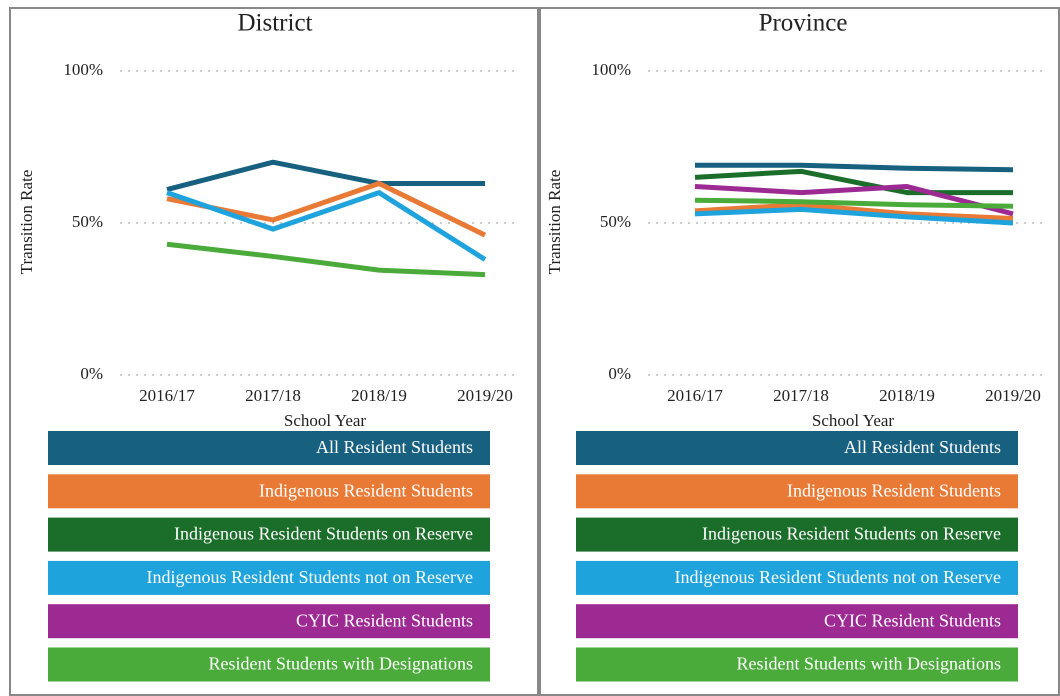  Describe the element at coordinates (275, 23) in the screenshot. I see `chart-title: District` at that location.